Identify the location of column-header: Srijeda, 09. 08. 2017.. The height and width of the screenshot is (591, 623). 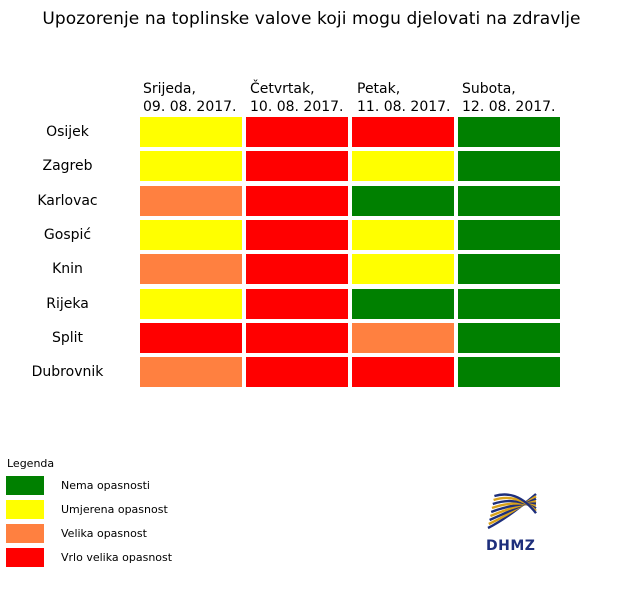
(190, 98).